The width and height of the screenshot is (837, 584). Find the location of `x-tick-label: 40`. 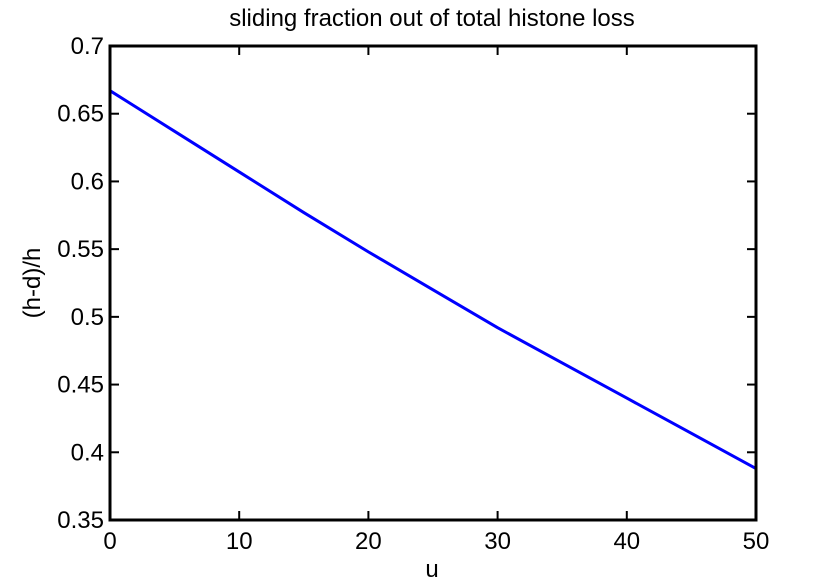

x-tick-label: 40 is located at coordinates (626, 541).